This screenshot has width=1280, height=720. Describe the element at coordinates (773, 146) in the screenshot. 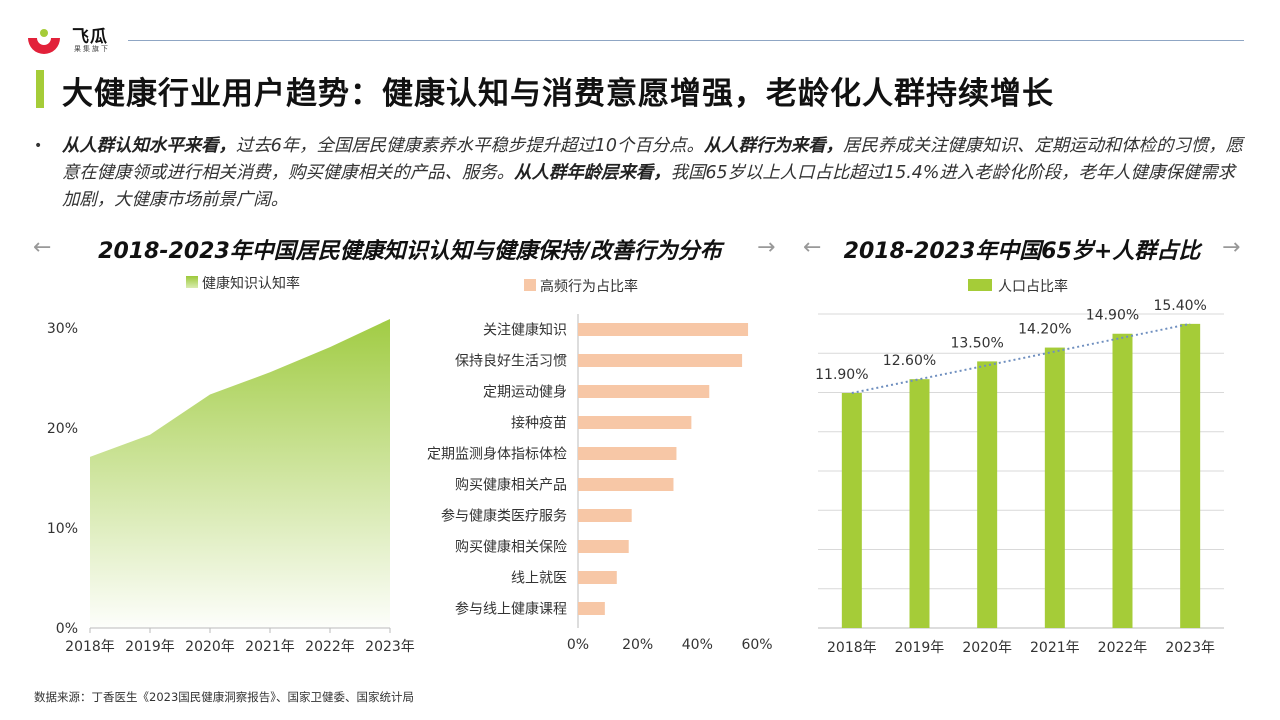

I see `summary-lead-2: 从人群行为来看，` at that location.